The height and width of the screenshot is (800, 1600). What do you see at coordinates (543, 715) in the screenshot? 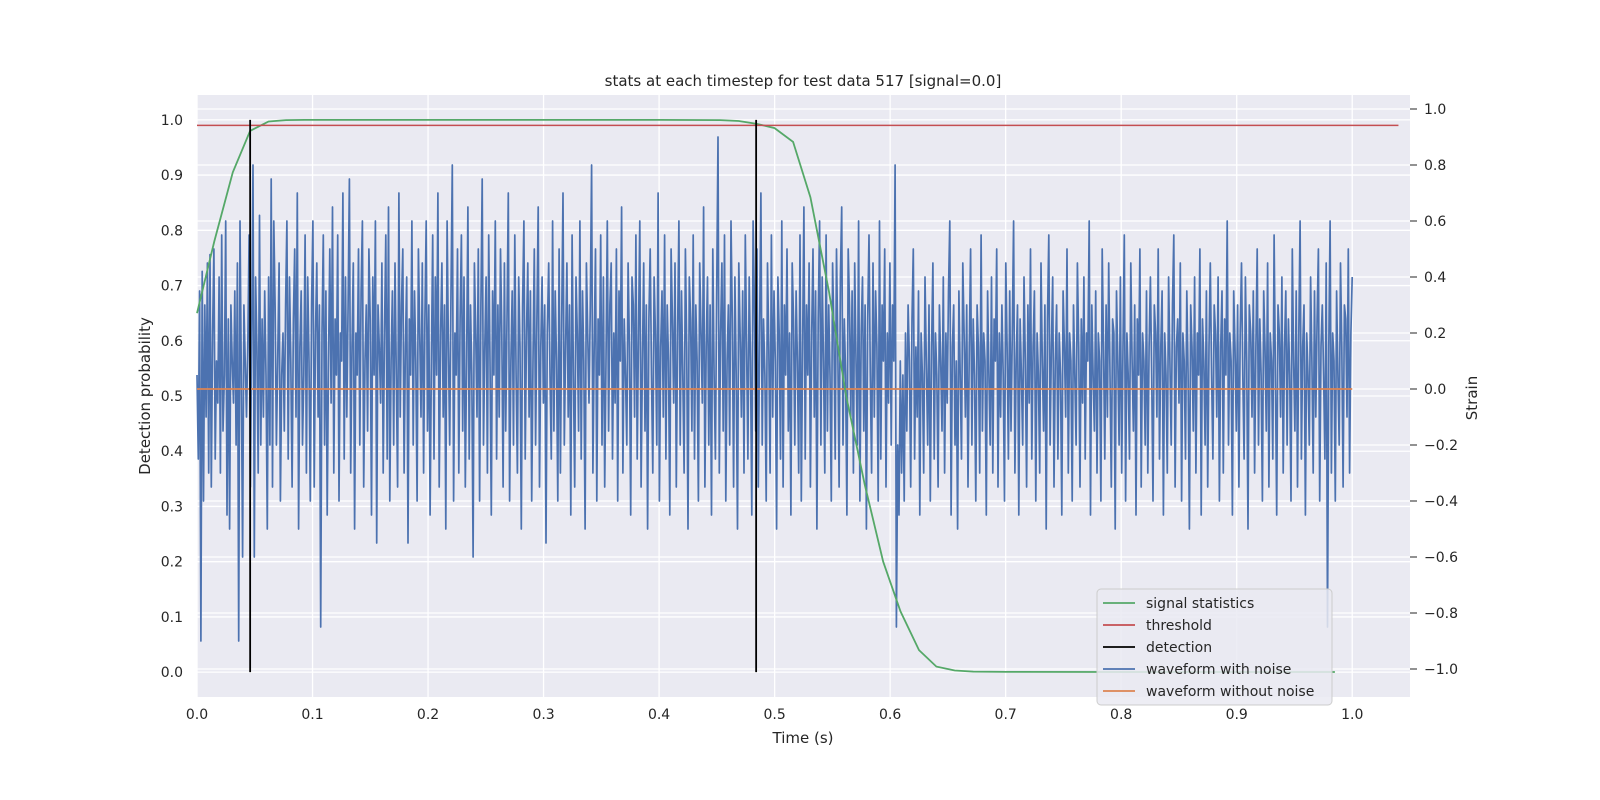
I see `x-tick-label: 0.3` at bounding box center [543, 715].